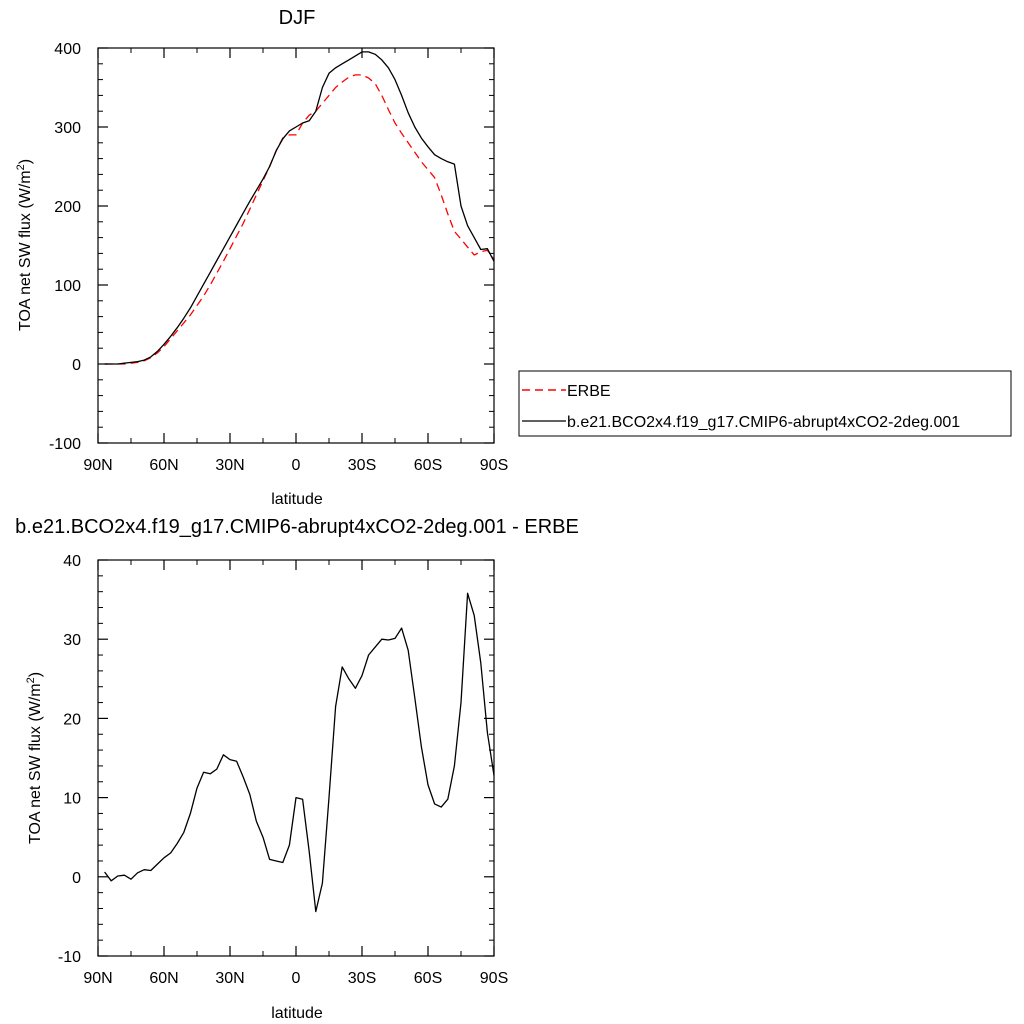 The height and width of the screenshot is (1024, 1024). I want to click on y-tick-label: 20, so click(72, 719).